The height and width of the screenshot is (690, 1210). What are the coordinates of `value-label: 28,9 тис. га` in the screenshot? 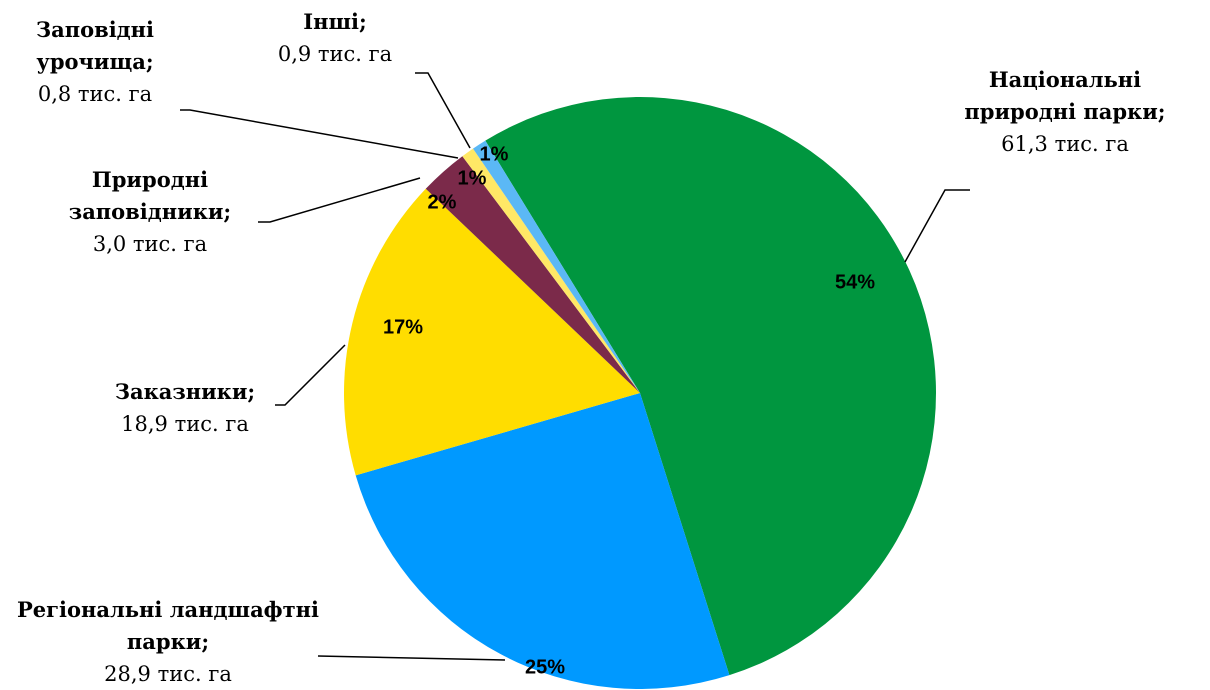 It's located at (168, 674).